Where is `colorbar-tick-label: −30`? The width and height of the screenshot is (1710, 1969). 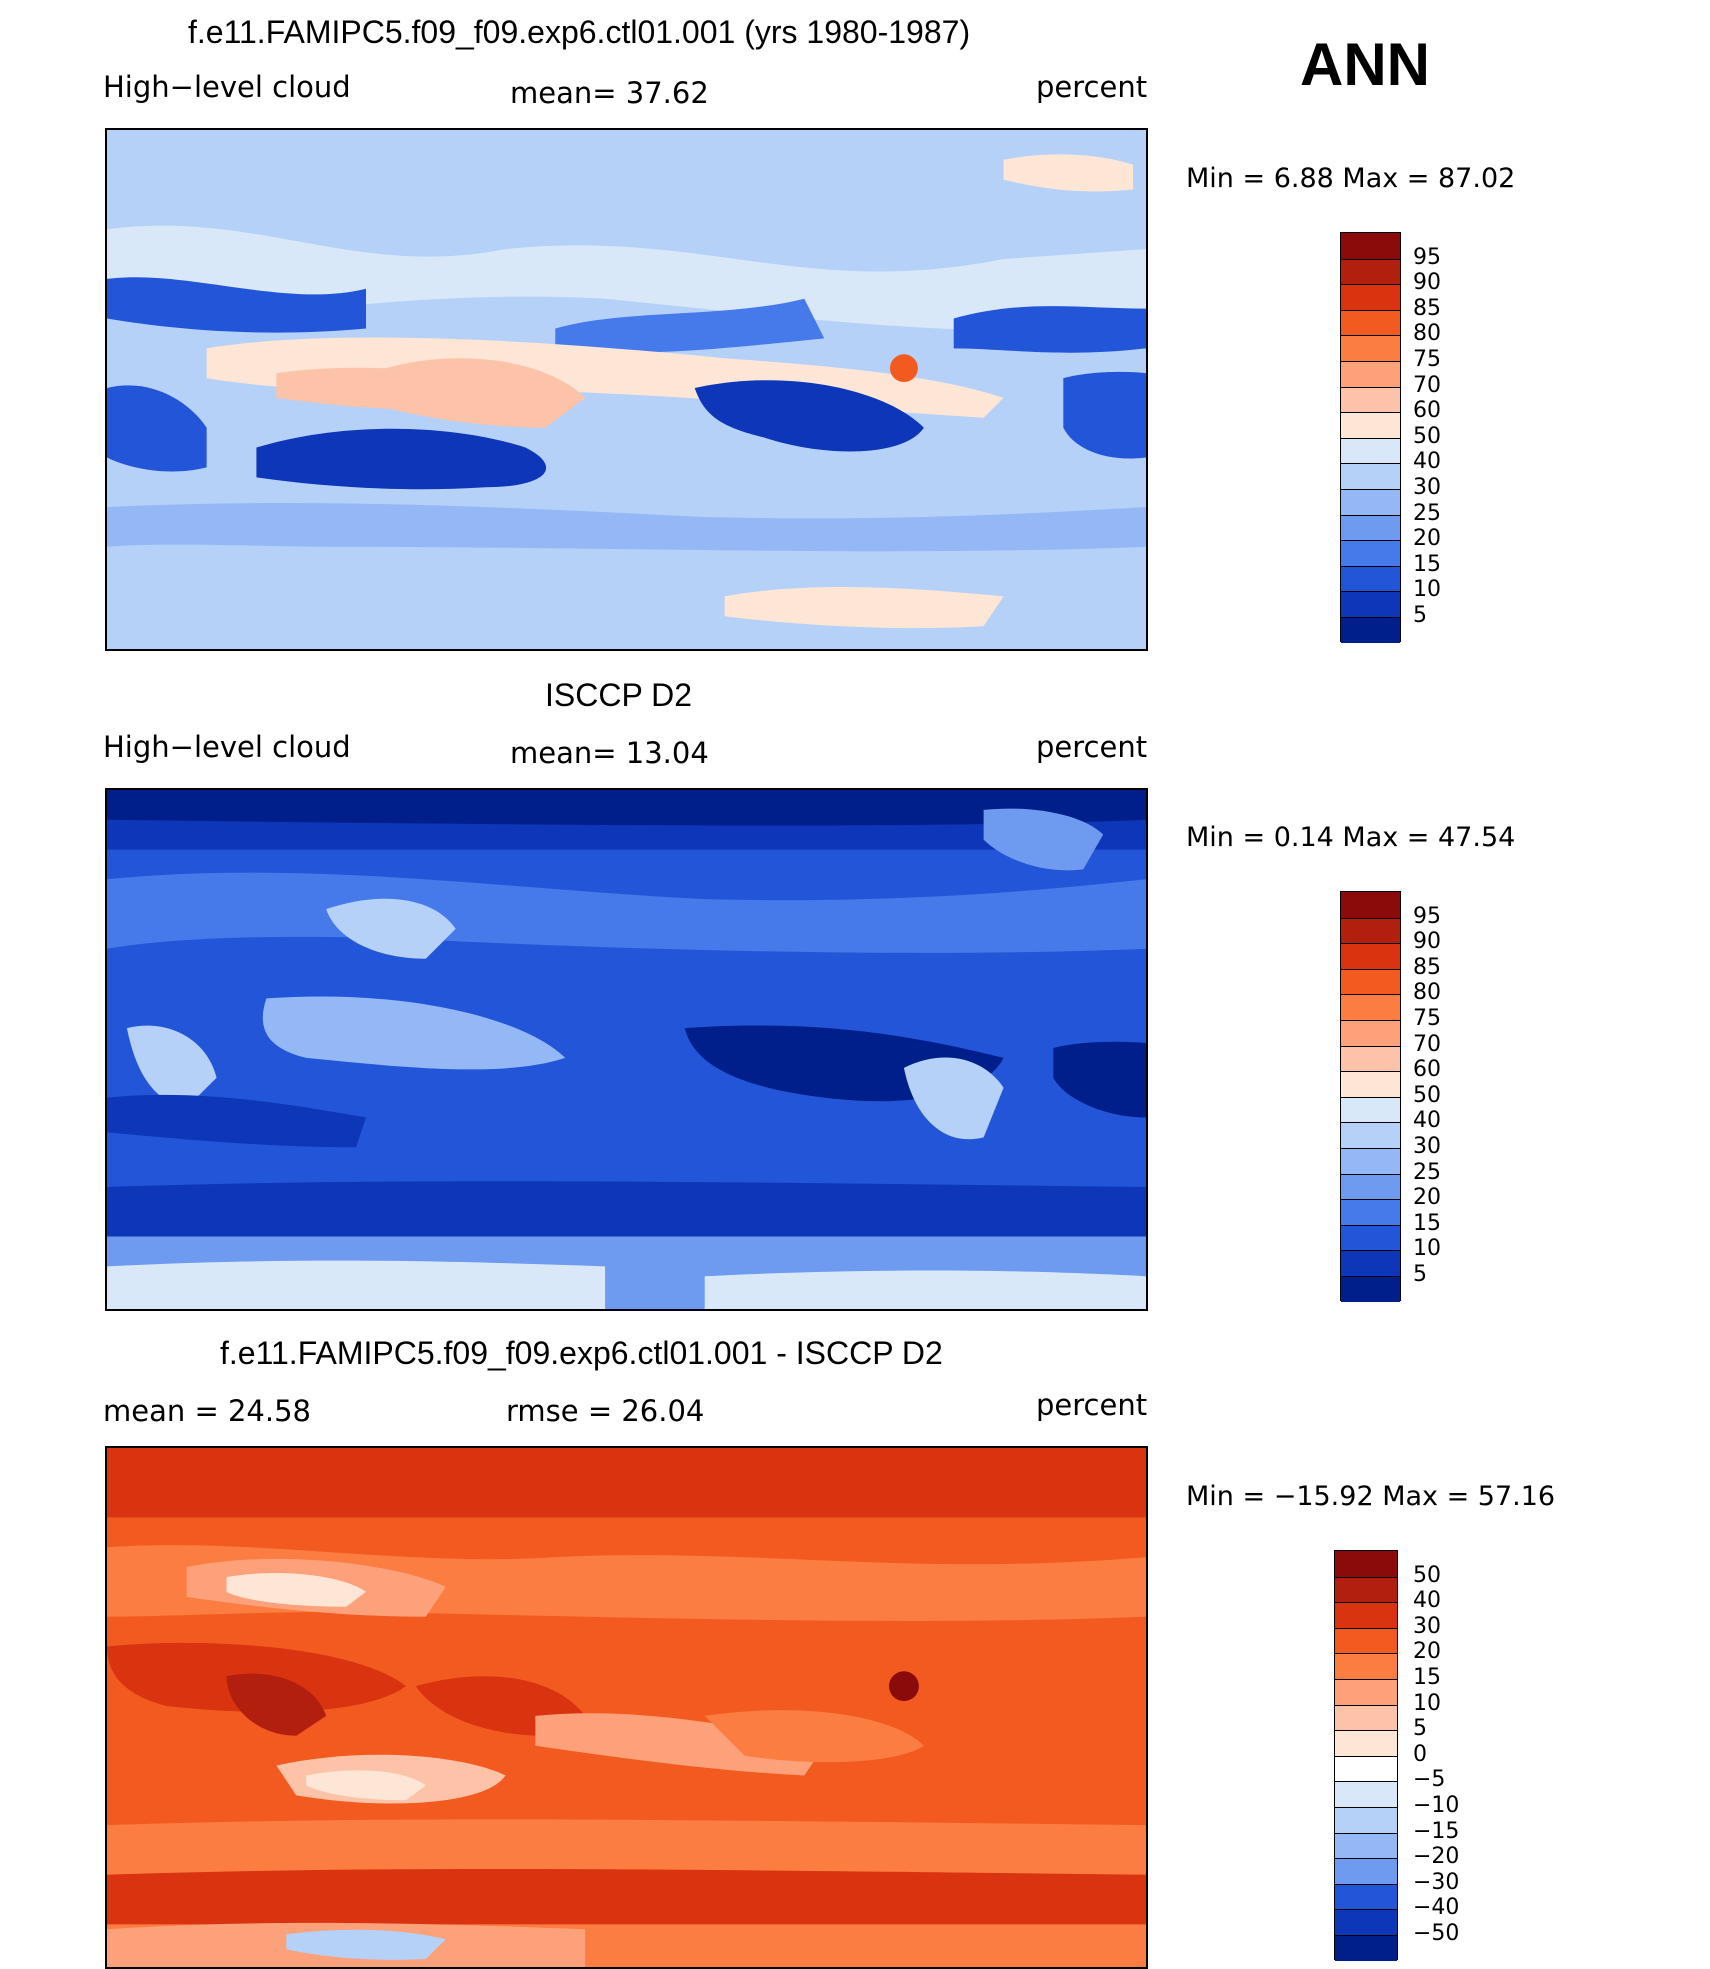 colorbar-tick-label: −30 is located at coordinates (1436, 1882).